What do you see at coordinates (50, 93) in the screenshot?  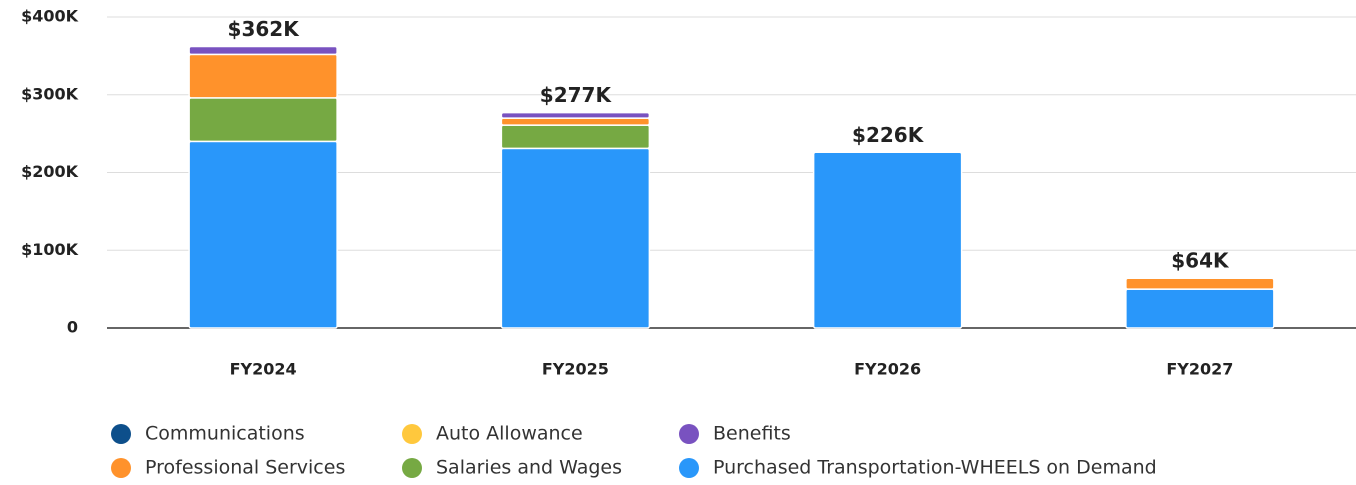 I see `y-tick-label: $300K` at bounding box center [50, 93].